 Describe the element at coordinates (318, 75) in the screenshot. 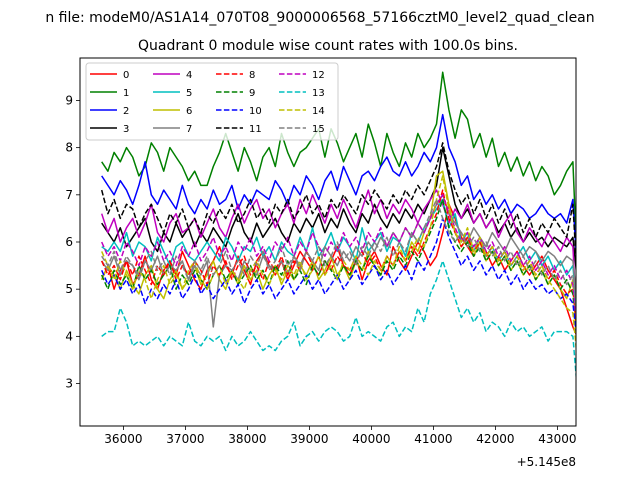

I see `legend-label-12: 12` at that location.